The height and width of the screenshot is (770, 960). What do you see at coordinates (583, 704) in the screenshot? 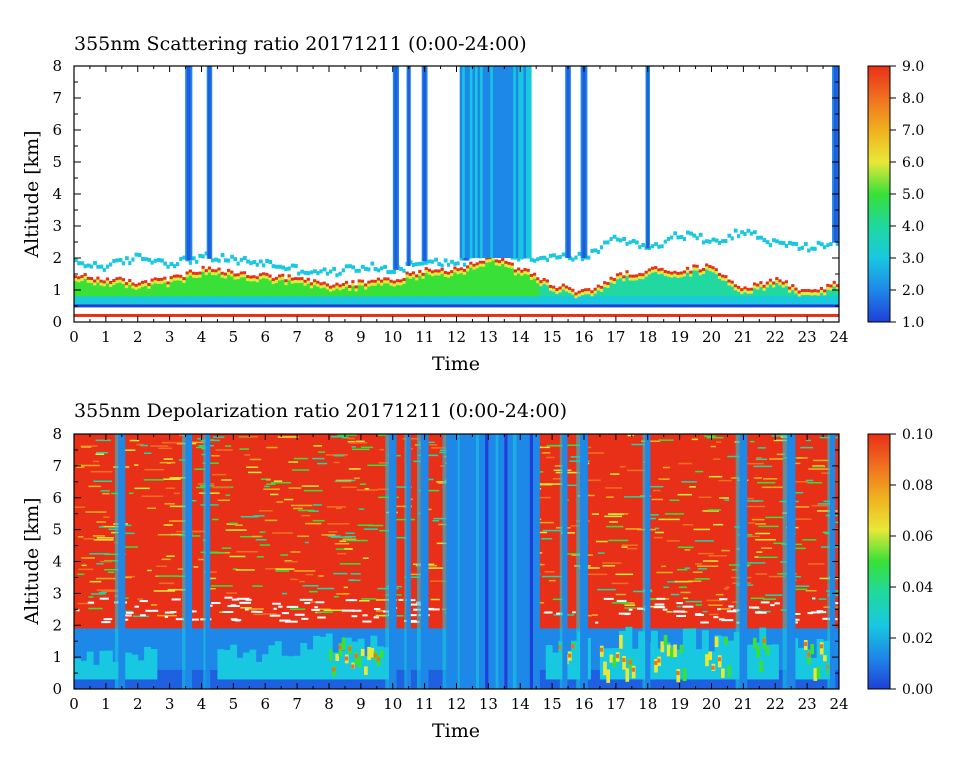
I see `x-tick-label: 16` at bounding box center [583, 704].